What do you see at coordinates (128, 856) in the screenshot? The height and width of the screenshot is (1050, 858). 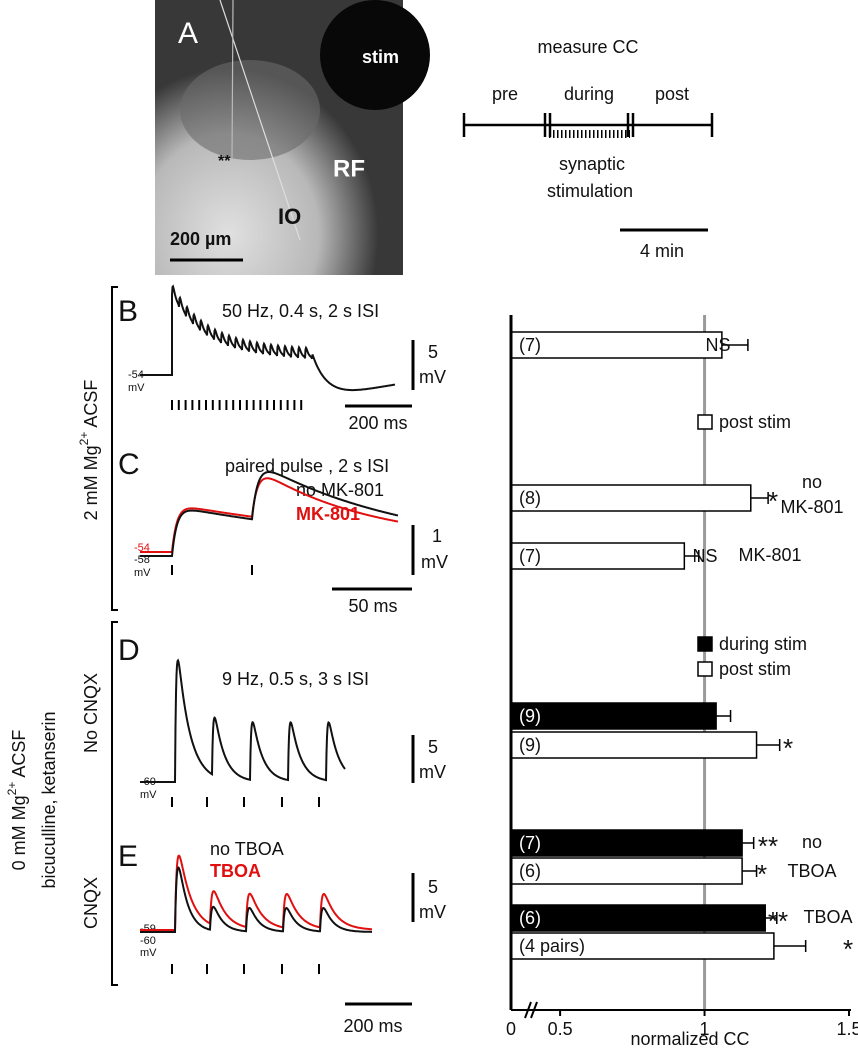 I see `panel-label: E` at bounding box center [128, 856].